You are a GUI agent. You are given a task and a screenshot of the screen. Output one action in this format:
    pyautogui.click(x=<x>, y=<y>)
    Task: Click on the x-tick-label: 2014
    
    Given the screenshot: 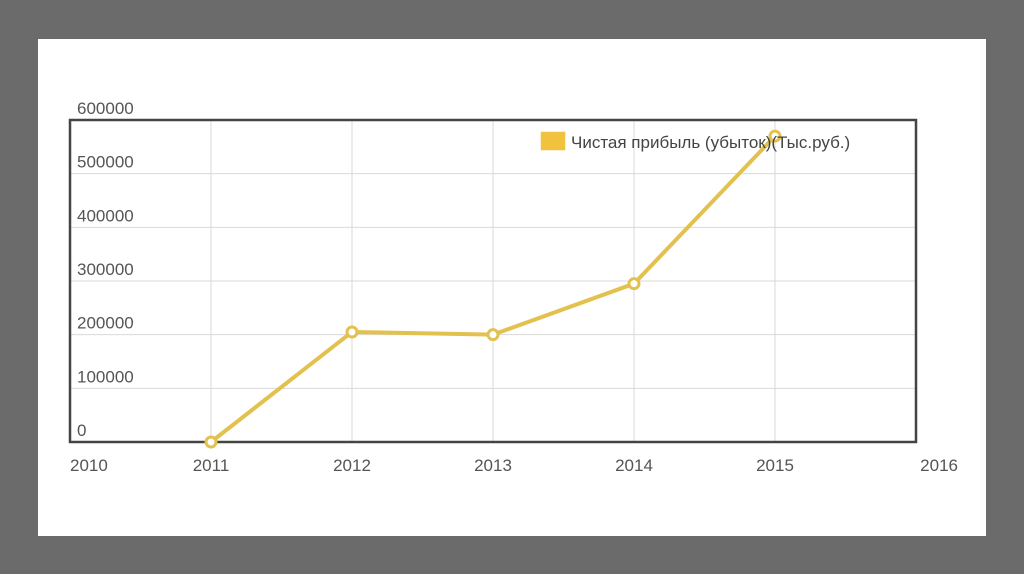 What is the action you would take?
    pyautogui.click(x=634, y=465)
    